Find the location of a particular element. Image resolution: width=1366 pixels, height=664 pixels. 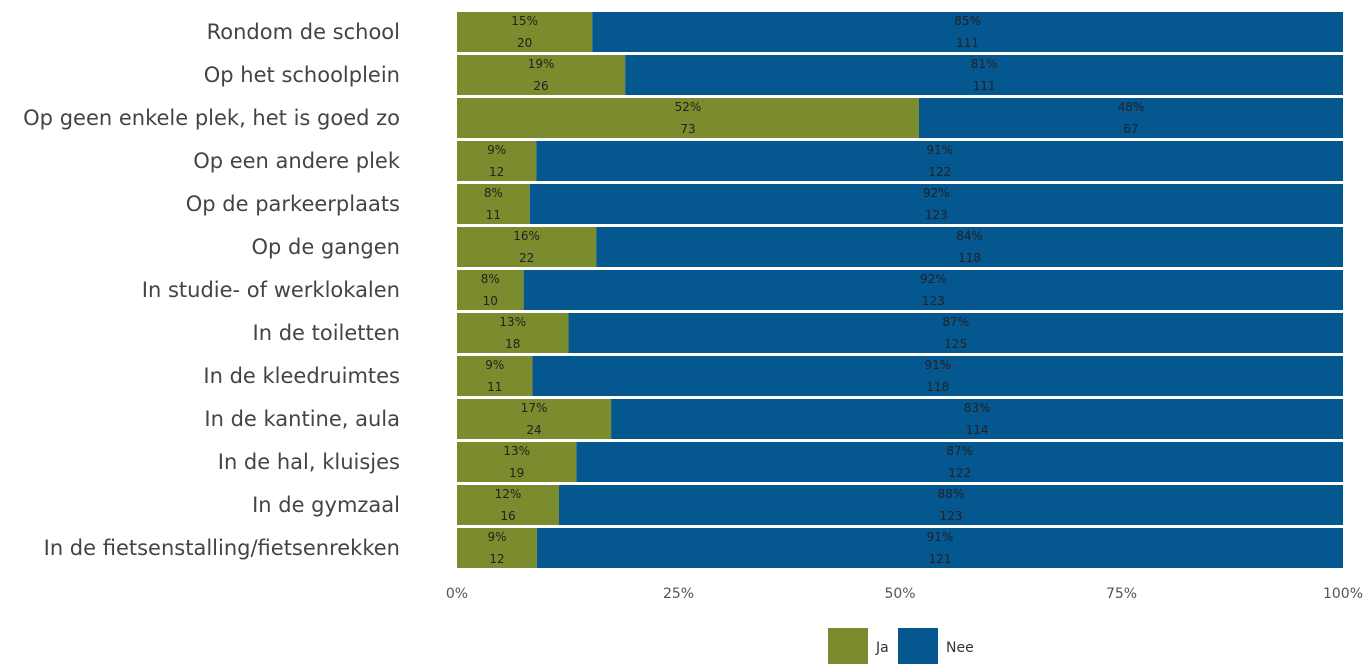

data-label-ja-percent: 19% is located at coordinates (541, 64).